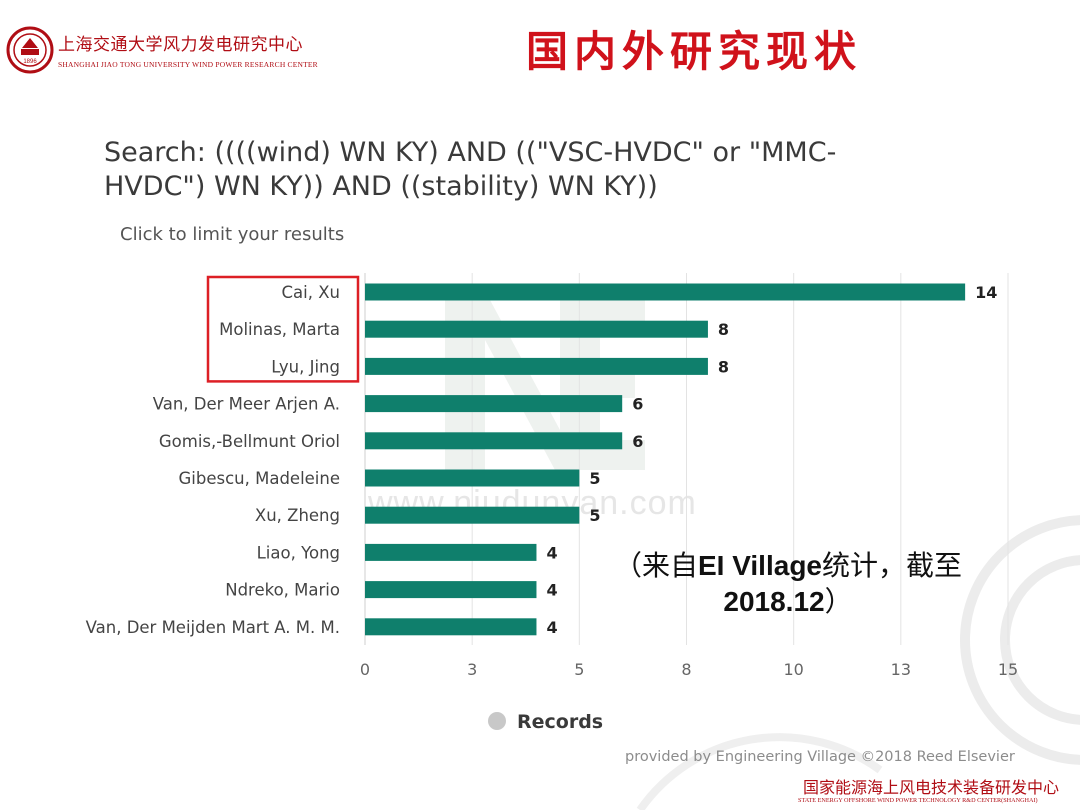 The image size is (1080, 810). Describe the element at coordinates (838, 601) in the screenshot. I see `note-suffix: ）` at that location.